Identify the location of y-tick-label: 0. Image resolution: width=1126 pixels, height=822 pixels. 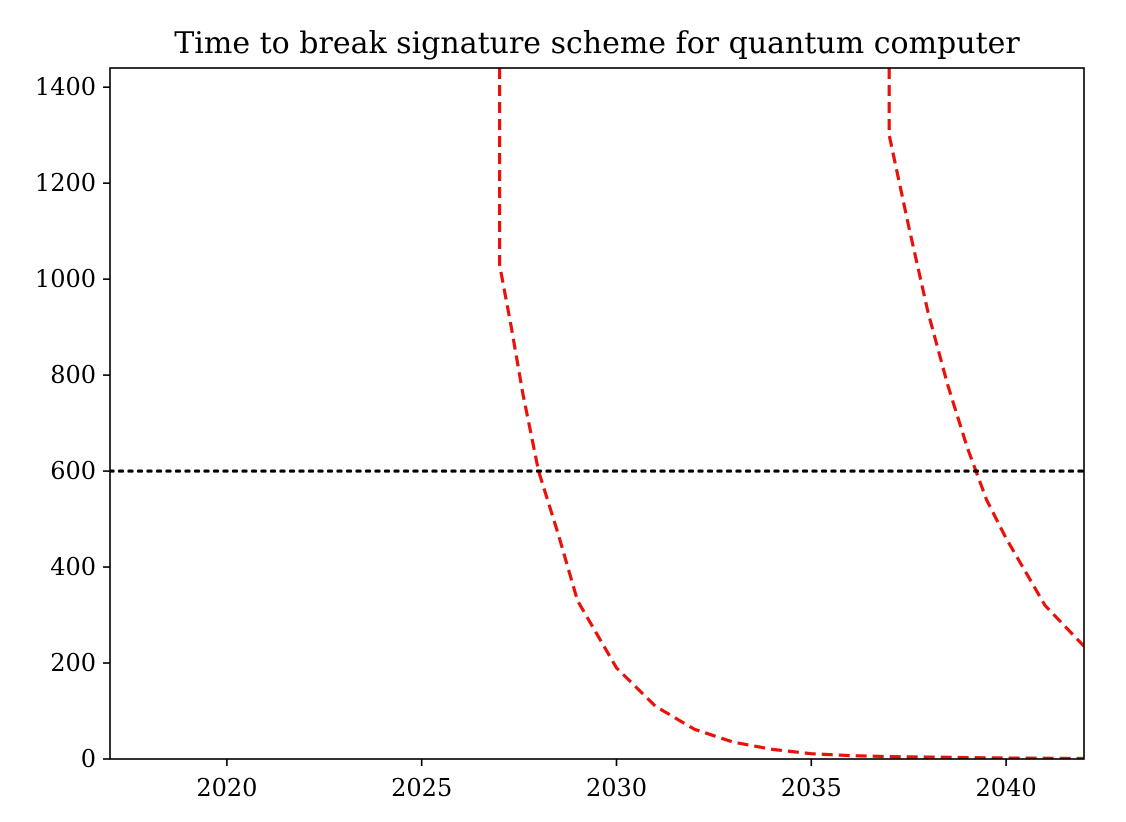
(88, 759).